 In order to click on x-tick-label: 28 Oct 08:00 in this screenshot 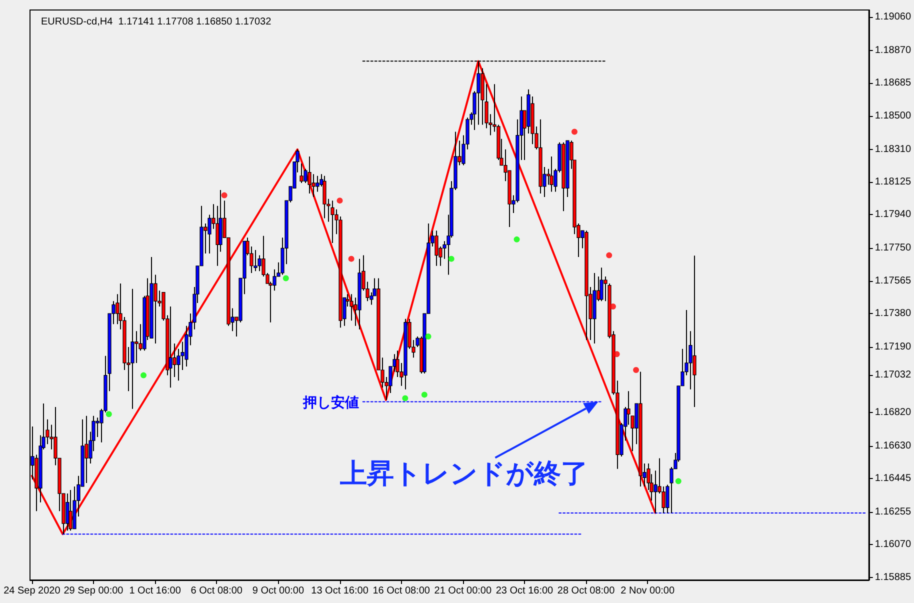, I will do `click(586, 591)`.